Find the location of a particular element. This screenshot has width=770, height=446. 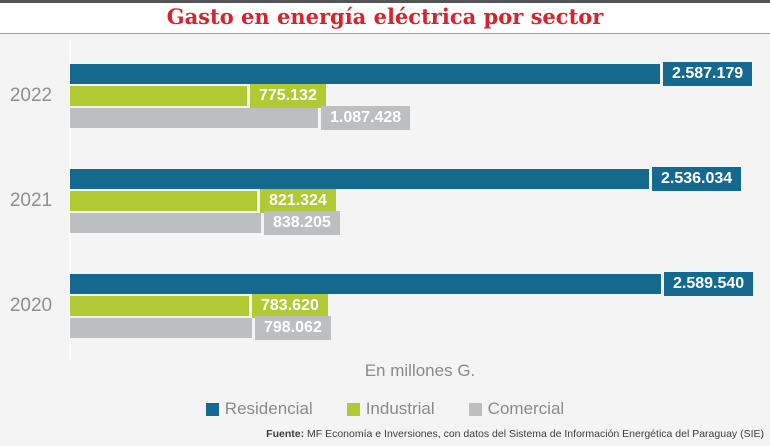

legend-item-industrial: Industrial is located at coordinates (390, 409).